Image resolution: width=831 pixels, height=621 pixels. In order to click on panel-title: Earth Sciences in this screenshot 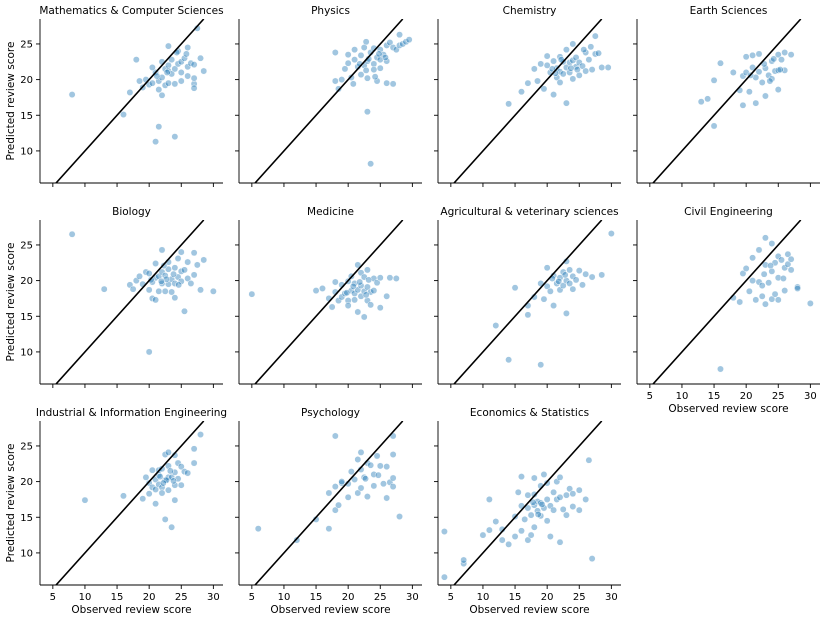, I will do `click(729, 11)`.